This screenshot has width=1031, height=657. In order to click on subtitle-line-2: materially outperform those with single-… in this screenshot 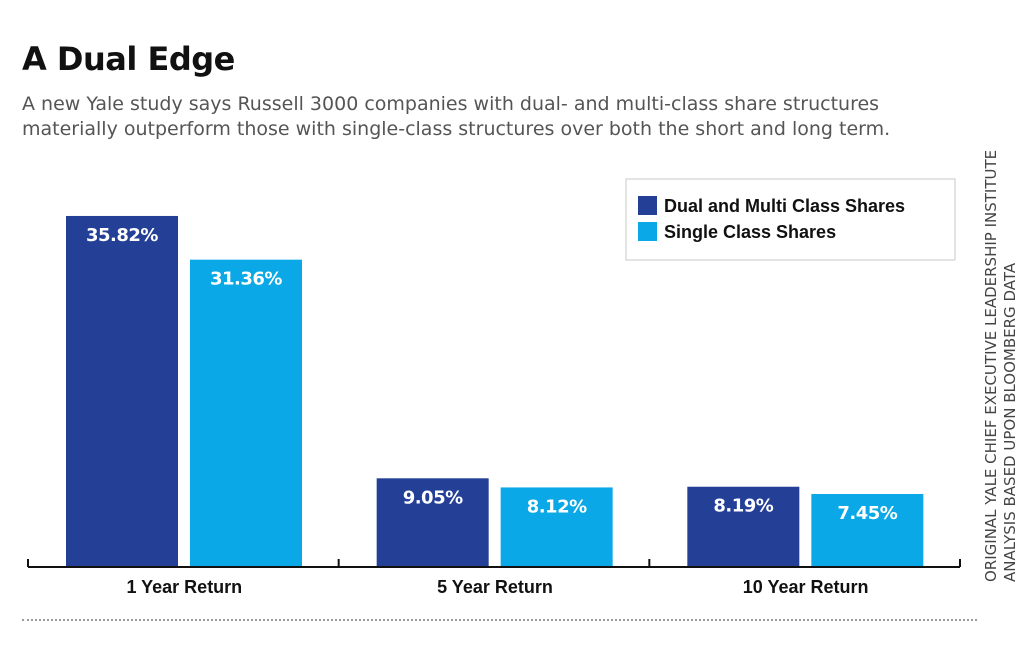, I will do `click(456, 129)`.